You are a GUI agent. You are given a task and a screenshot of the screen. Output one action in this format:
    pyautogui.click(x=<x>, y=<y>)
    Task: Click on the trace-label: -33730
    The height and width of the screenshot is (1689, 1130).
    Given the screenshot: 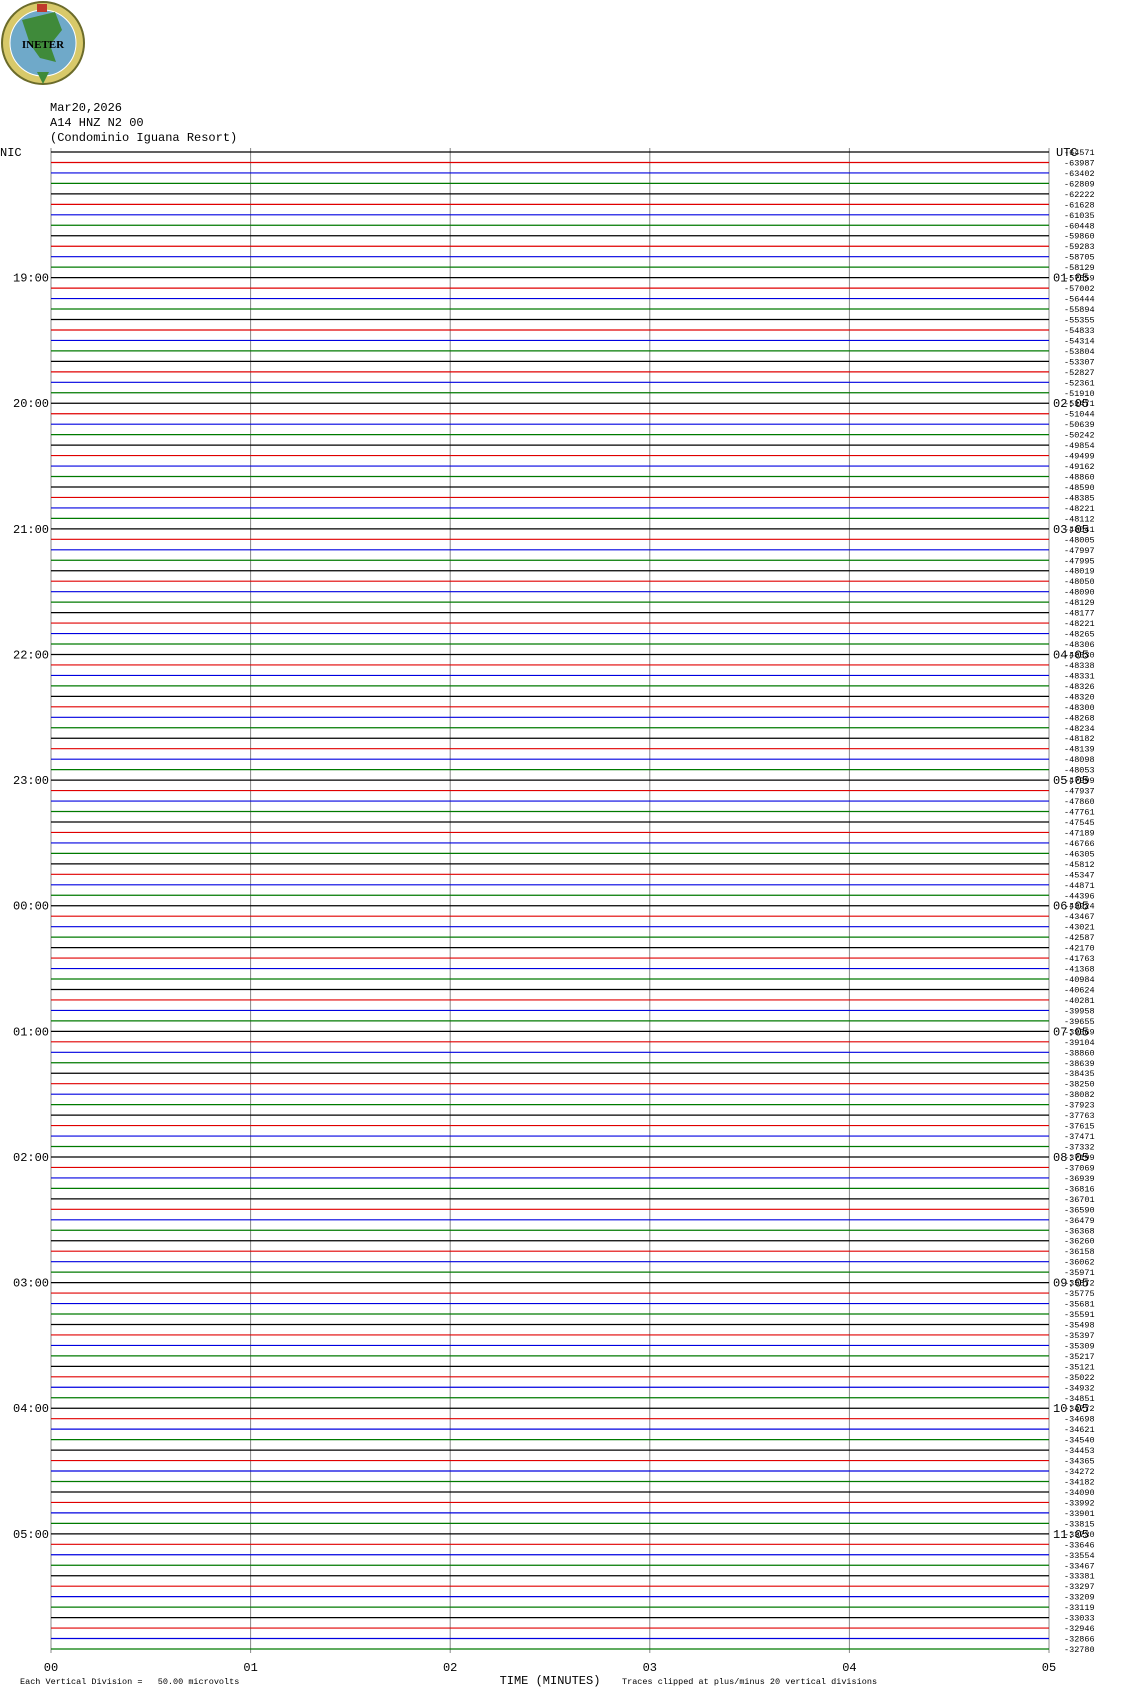 What is the action you would take?
    pyautogui.click(x=1079, y=1535)
    